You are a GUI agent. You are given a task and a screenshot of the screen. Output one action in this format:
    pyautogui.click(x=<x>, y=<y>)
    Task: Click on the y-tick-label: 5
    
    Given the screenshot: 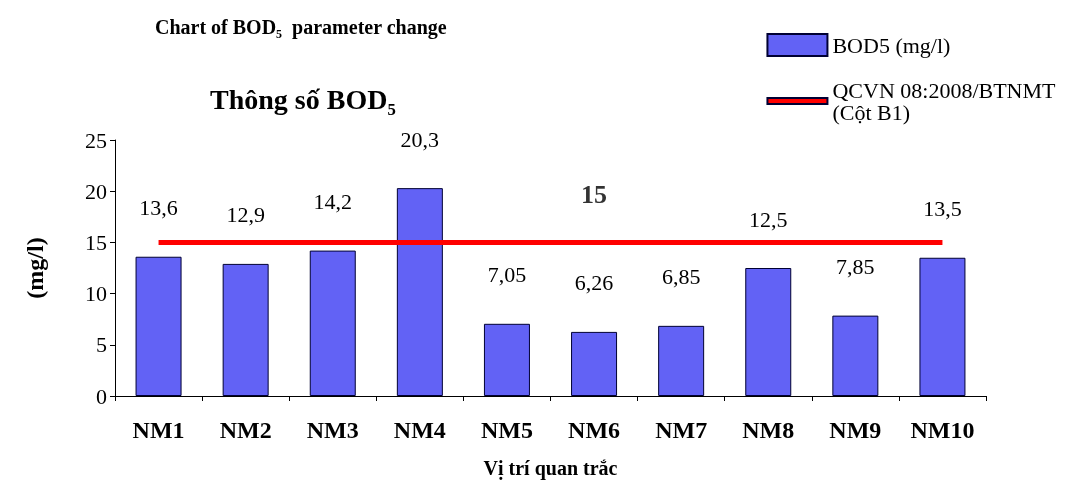 What is the action you would take?
    pyautogui.click(x=101, y=345)
    